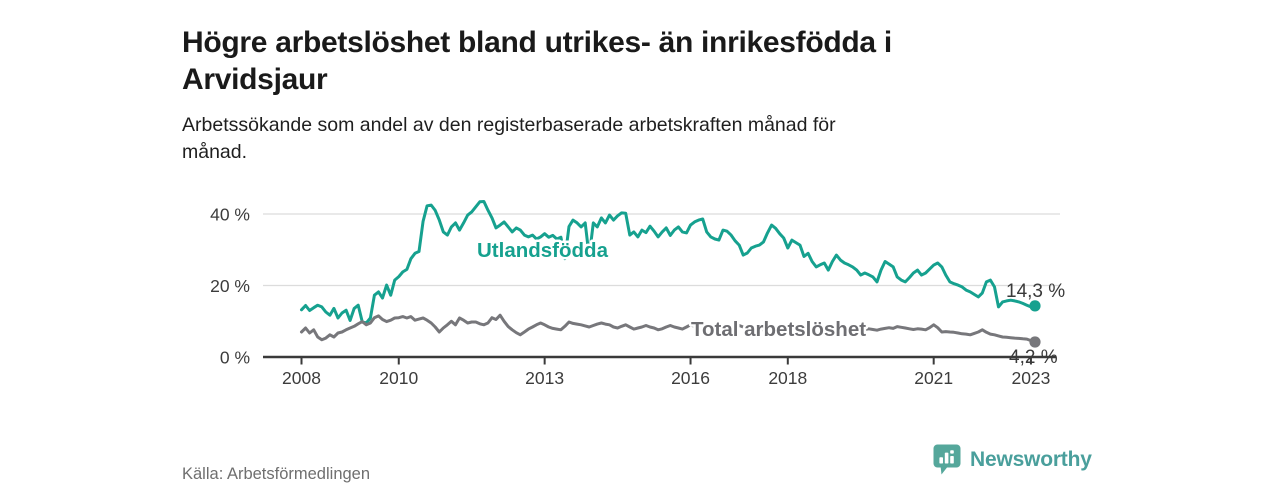 Image resolution: width=1280 pixels, height=484 pixels. I want to click on x-axis-label-2016: 2016, so click(690, 378).